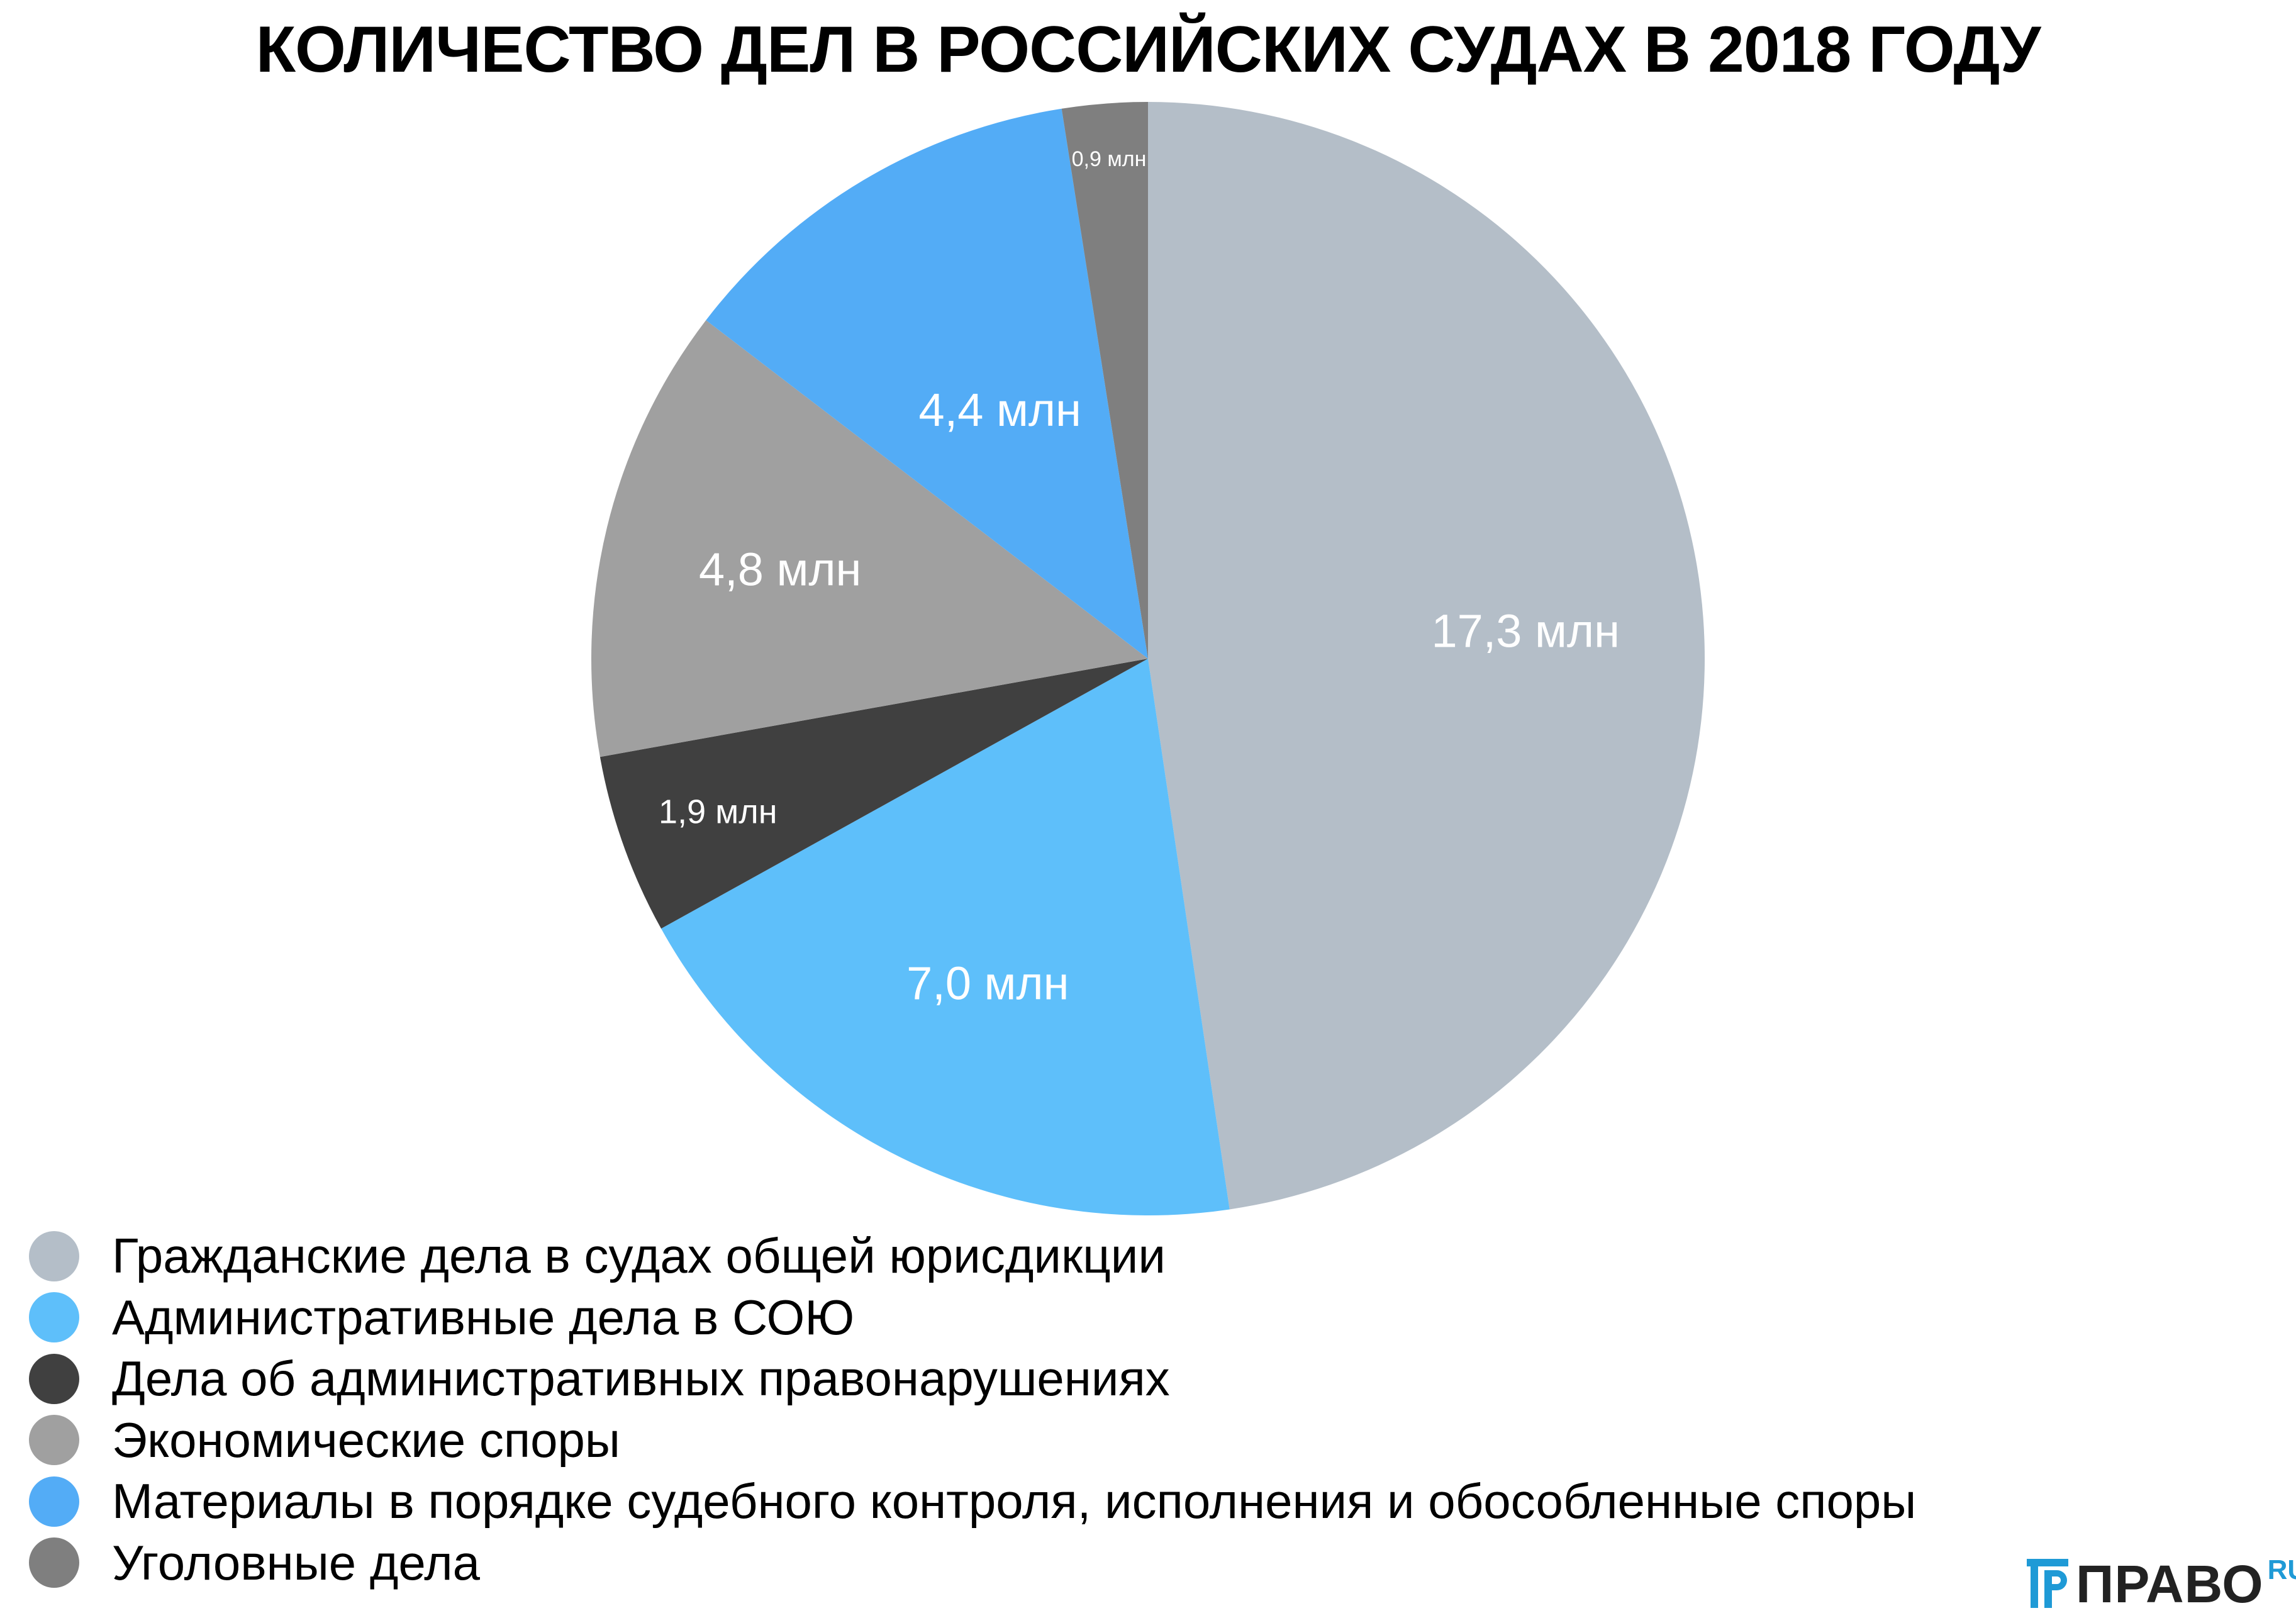 The width and height of the screenshot is (2296, 1618). I want to click on legend-label: Административные дела в СОЮ, so click(483, 1317).